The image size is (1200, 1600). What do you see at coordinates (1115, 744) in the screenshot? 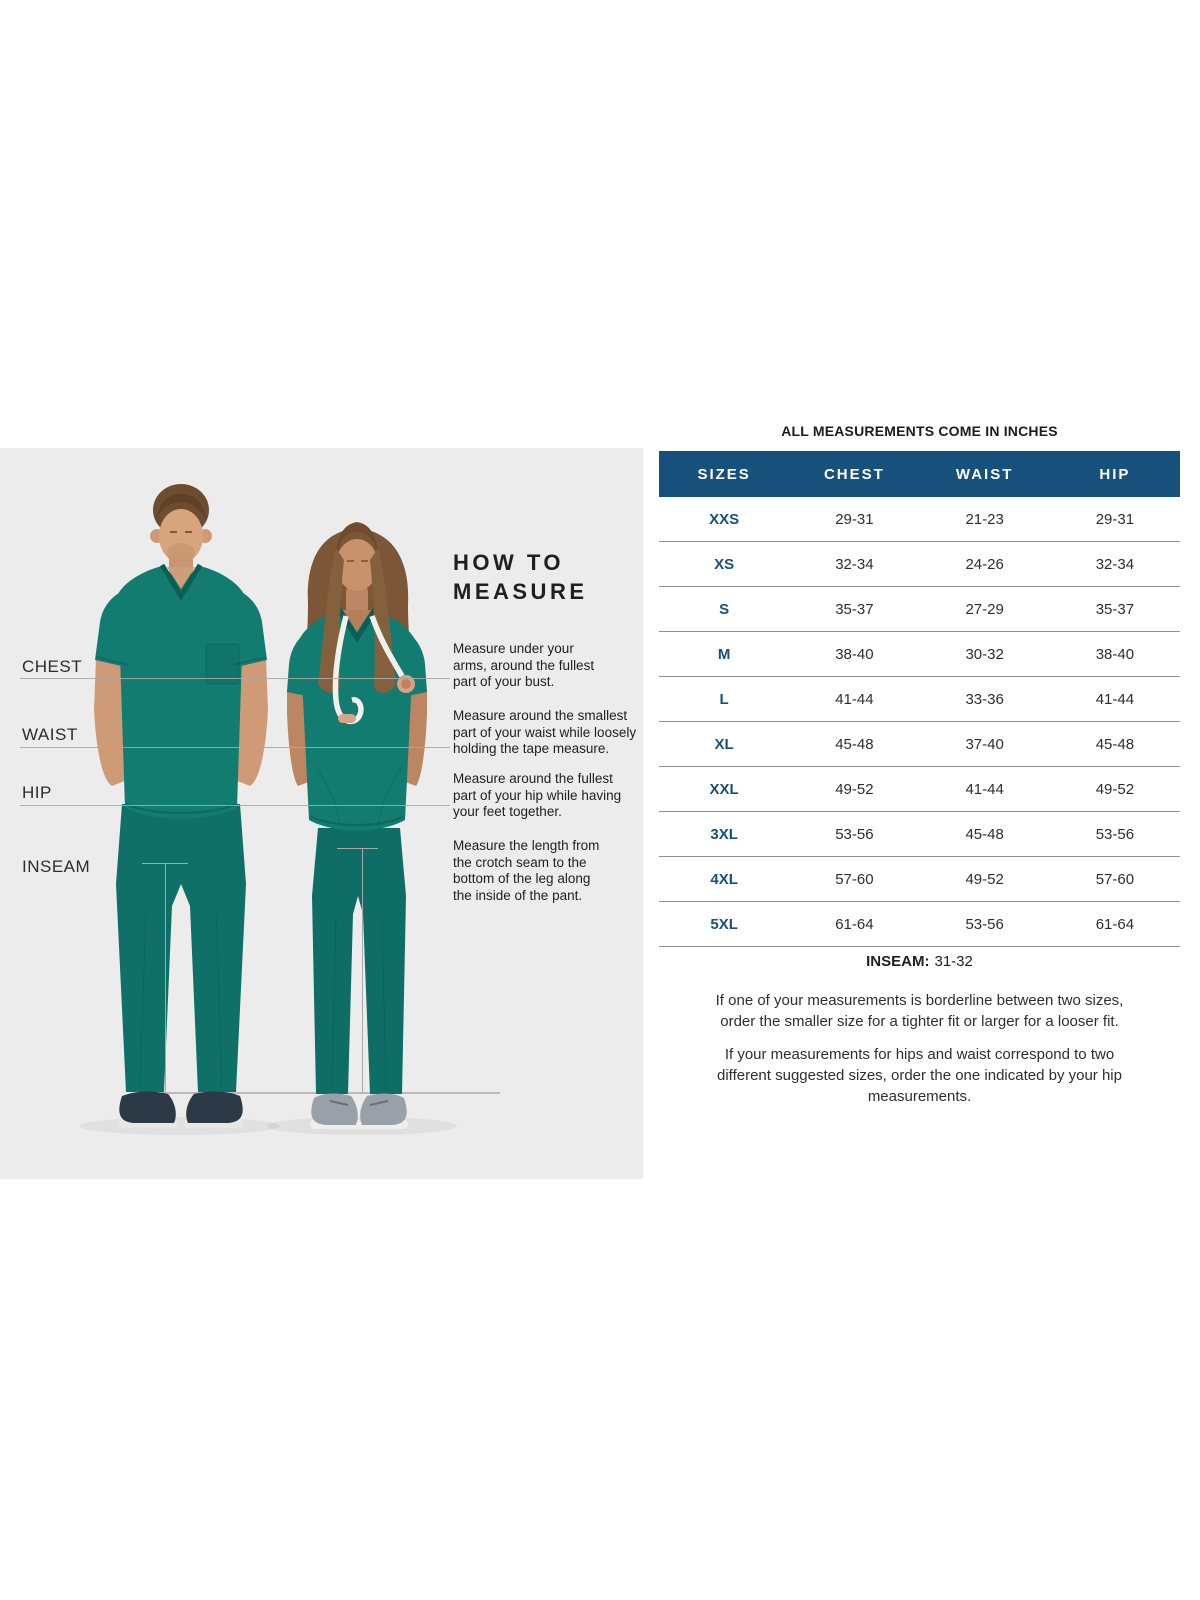
I see `hip-cell: 45-48` at bounding box center [1115, 744].